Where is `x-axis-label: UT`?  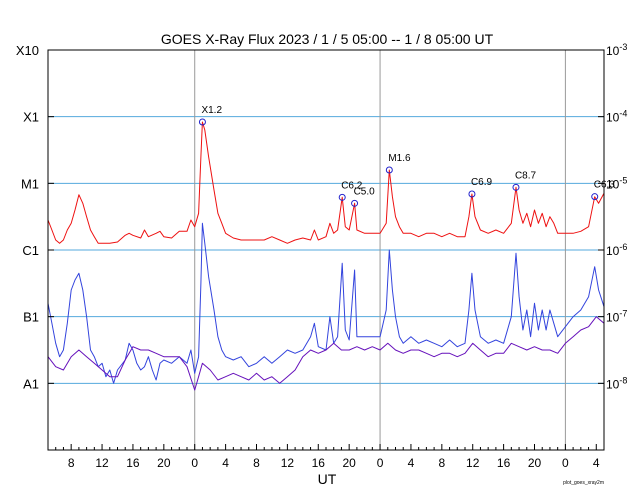
x-axis-label: UT is located at coordinates (327, 479).